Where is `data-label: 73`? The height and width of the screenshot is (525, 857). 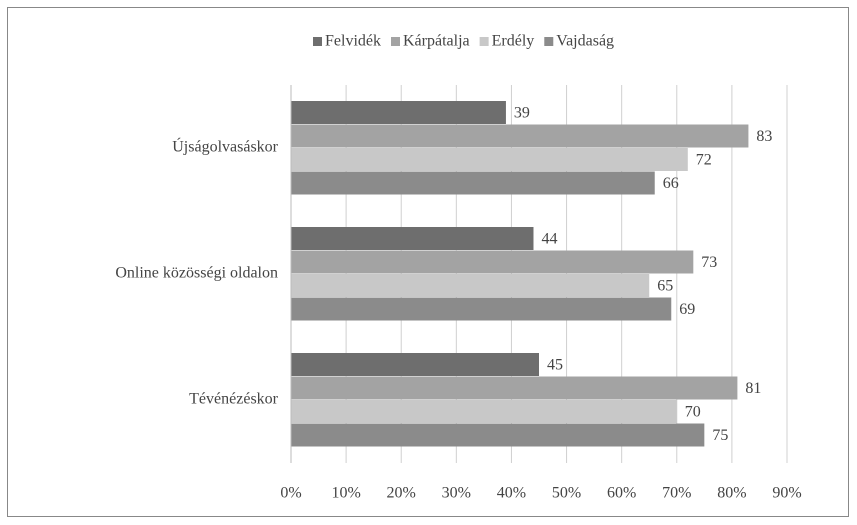
data-label: 73 is located at coordinates (709, 262).